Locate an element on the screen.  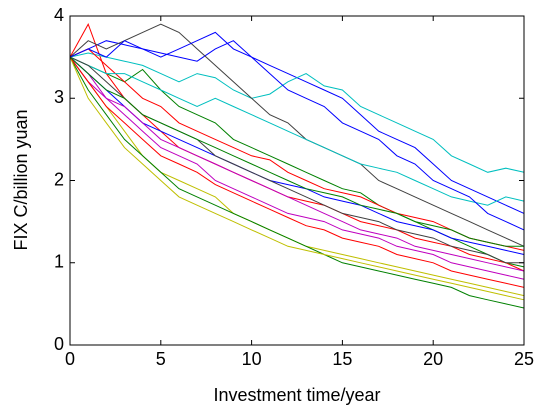
x-axis-label: Investment time/year is located at coordinates (296, 395).